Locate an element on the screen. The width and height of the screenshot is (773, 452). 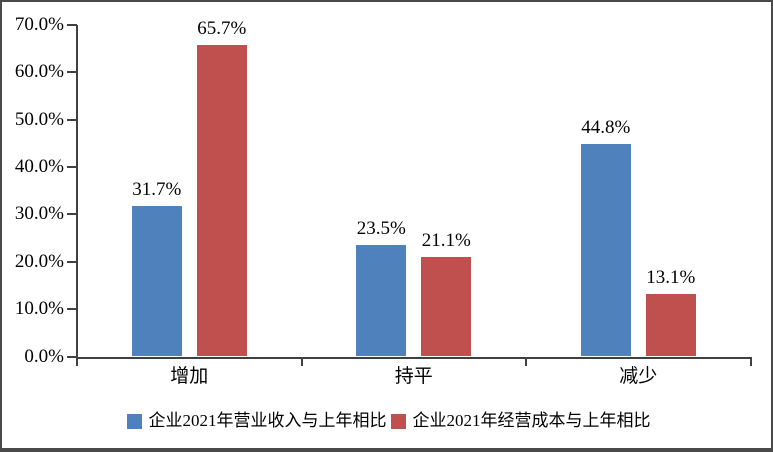
x-axis-category-label-flat: 持平 is located at coordinates (413, 376).